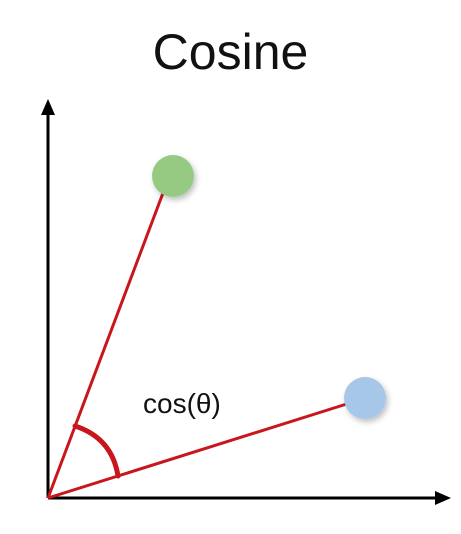 The width and height of the screenshot is (461, 534). I want to click on diagram-title: Cosine, so click(230, 52).